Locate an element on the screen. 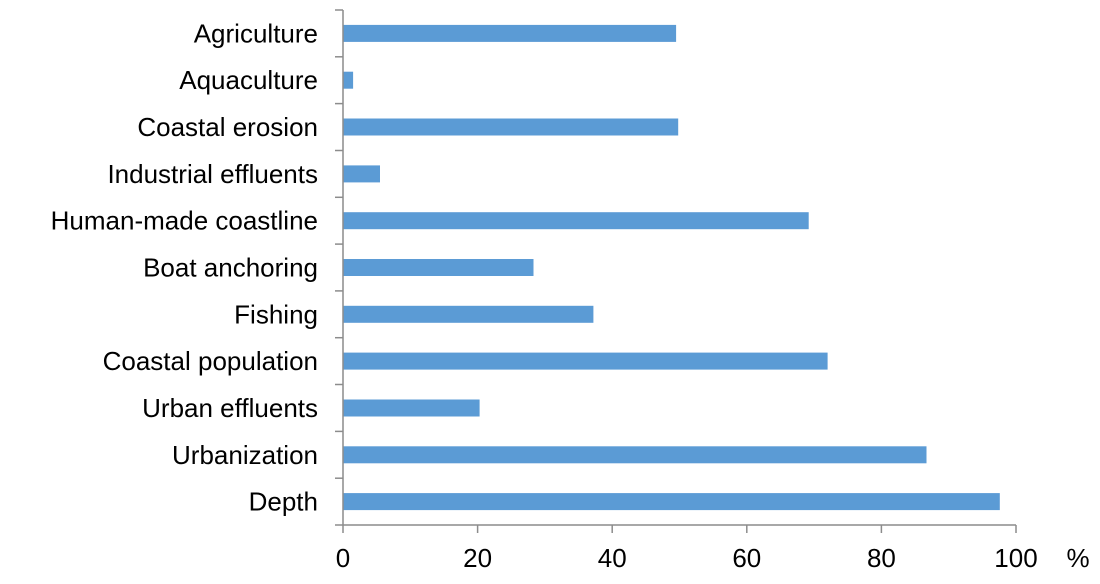 This screenshot has height=584, width=1100. bar-urbanization is located at coordinates (635, 455).